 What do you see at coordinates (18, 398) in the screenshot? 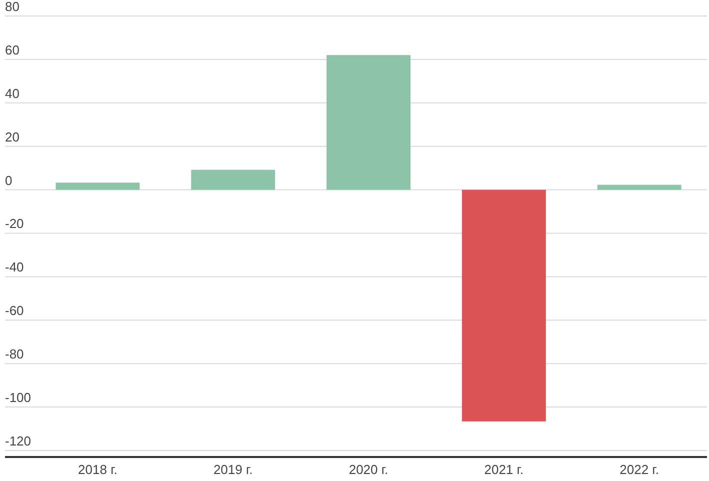
I see `y-tick-label: -100` at bounding box center [18, 398].